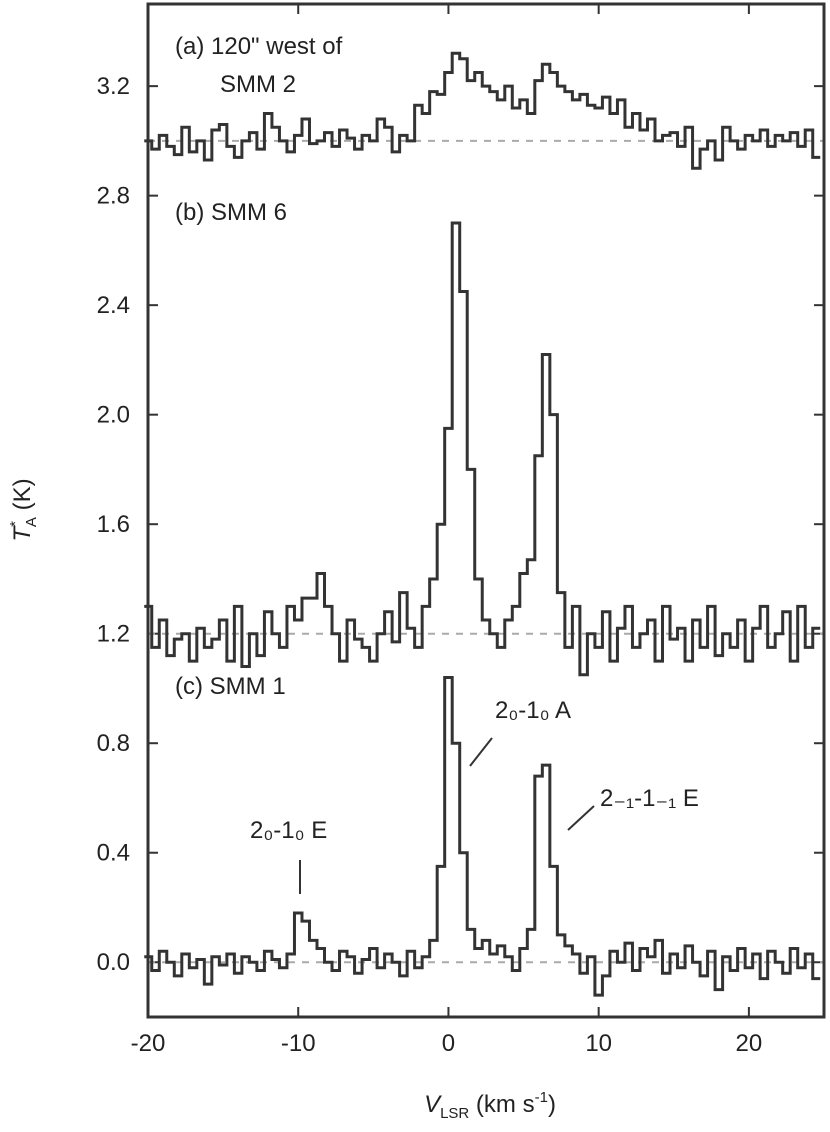  What do you see at coordinates (22, 497) in the screenshot?
I see `y-label-rest: (K)` at bounding box center [22, 497].